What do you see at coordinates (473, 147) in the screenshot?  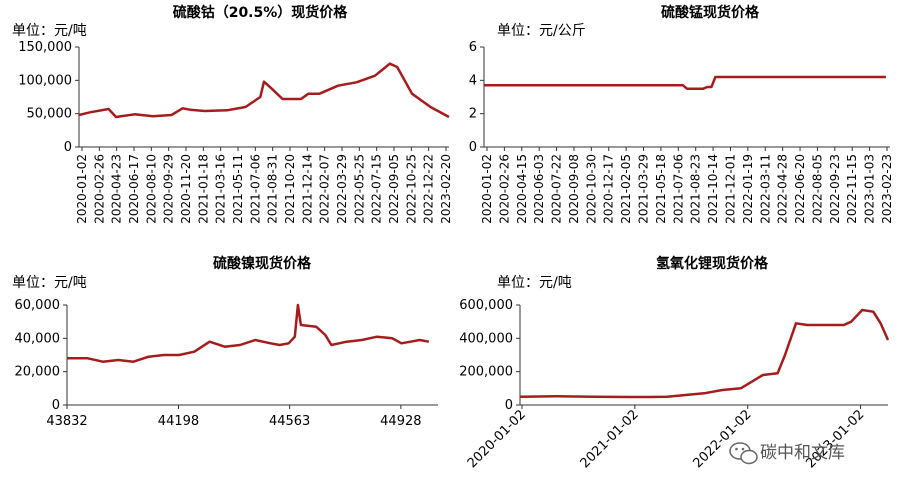 I see `manganese-ytick-label: 0` at bounding box center [473, 147].